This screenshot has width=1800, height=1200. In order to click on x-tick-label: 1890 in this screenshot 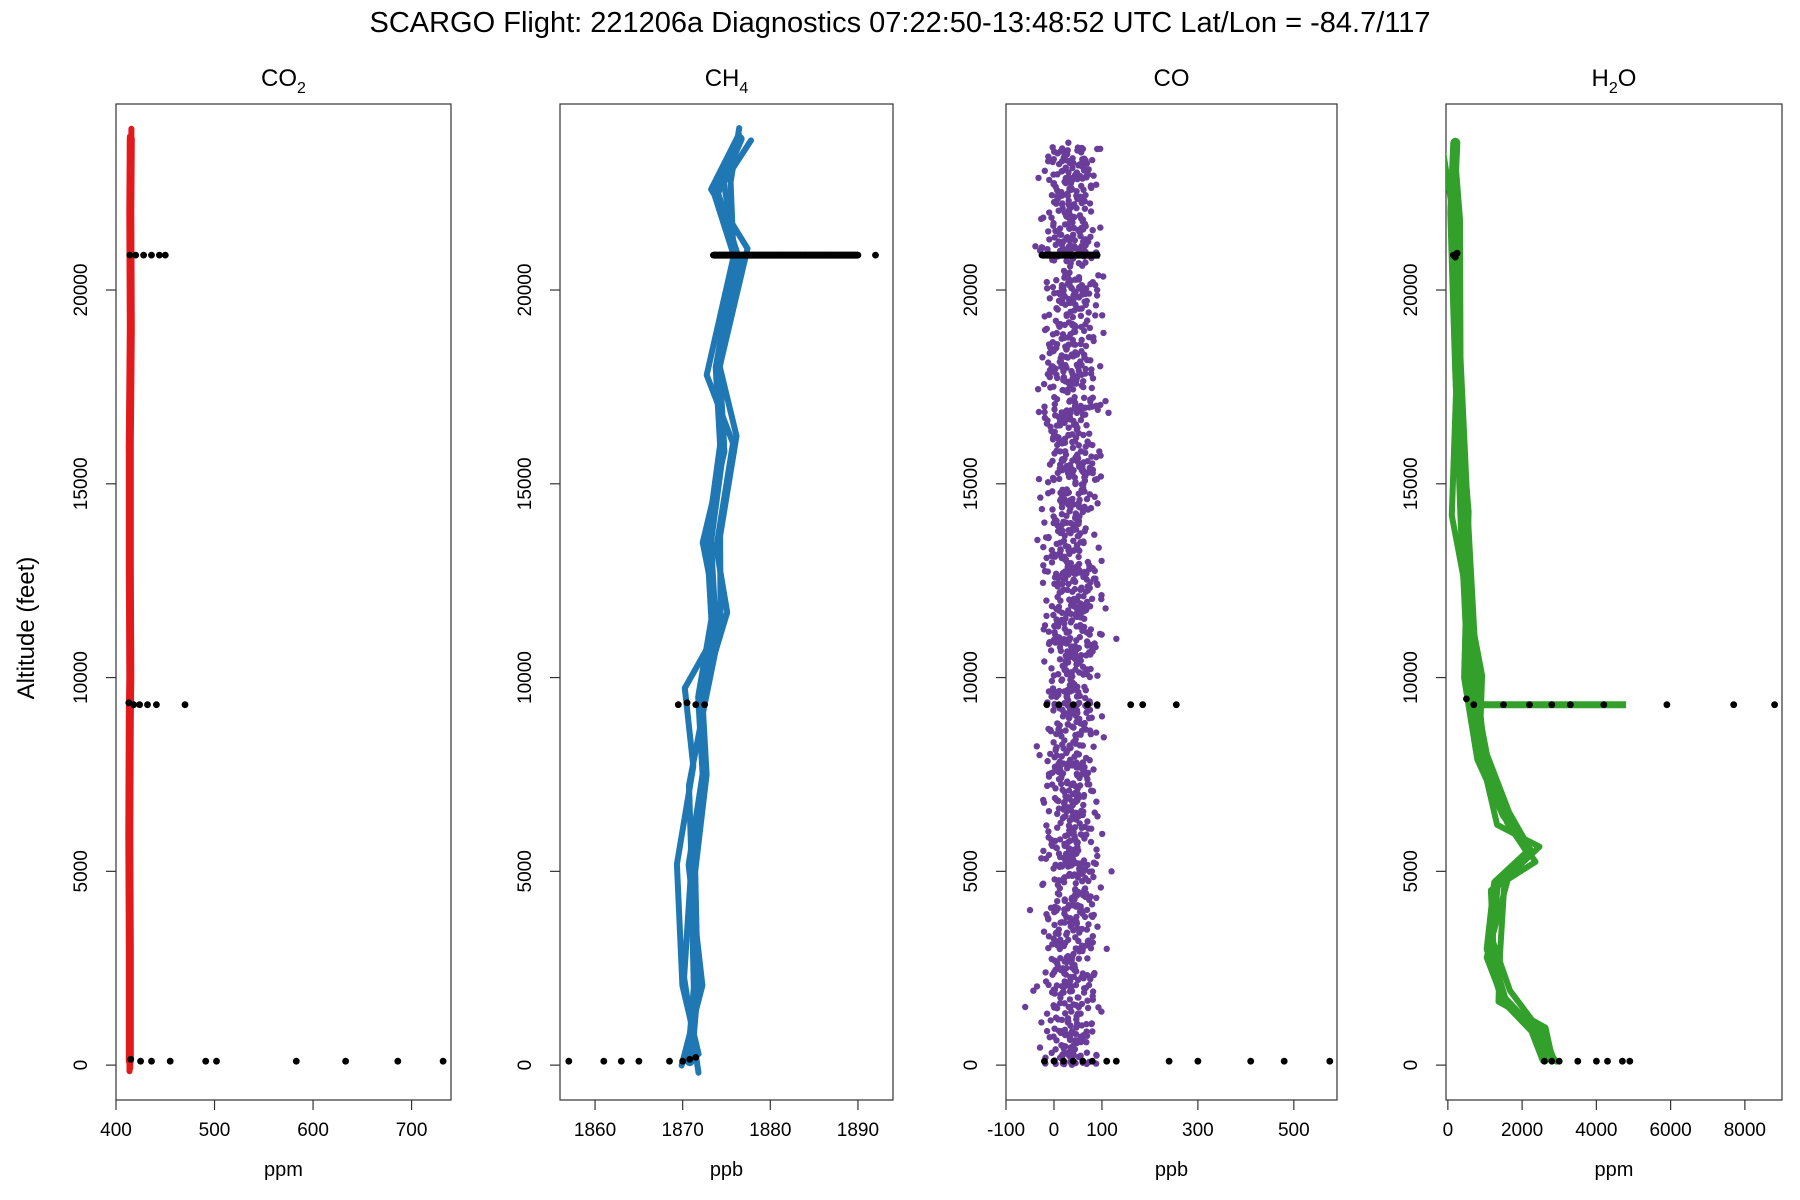, I will do `click(858, 1130)`.